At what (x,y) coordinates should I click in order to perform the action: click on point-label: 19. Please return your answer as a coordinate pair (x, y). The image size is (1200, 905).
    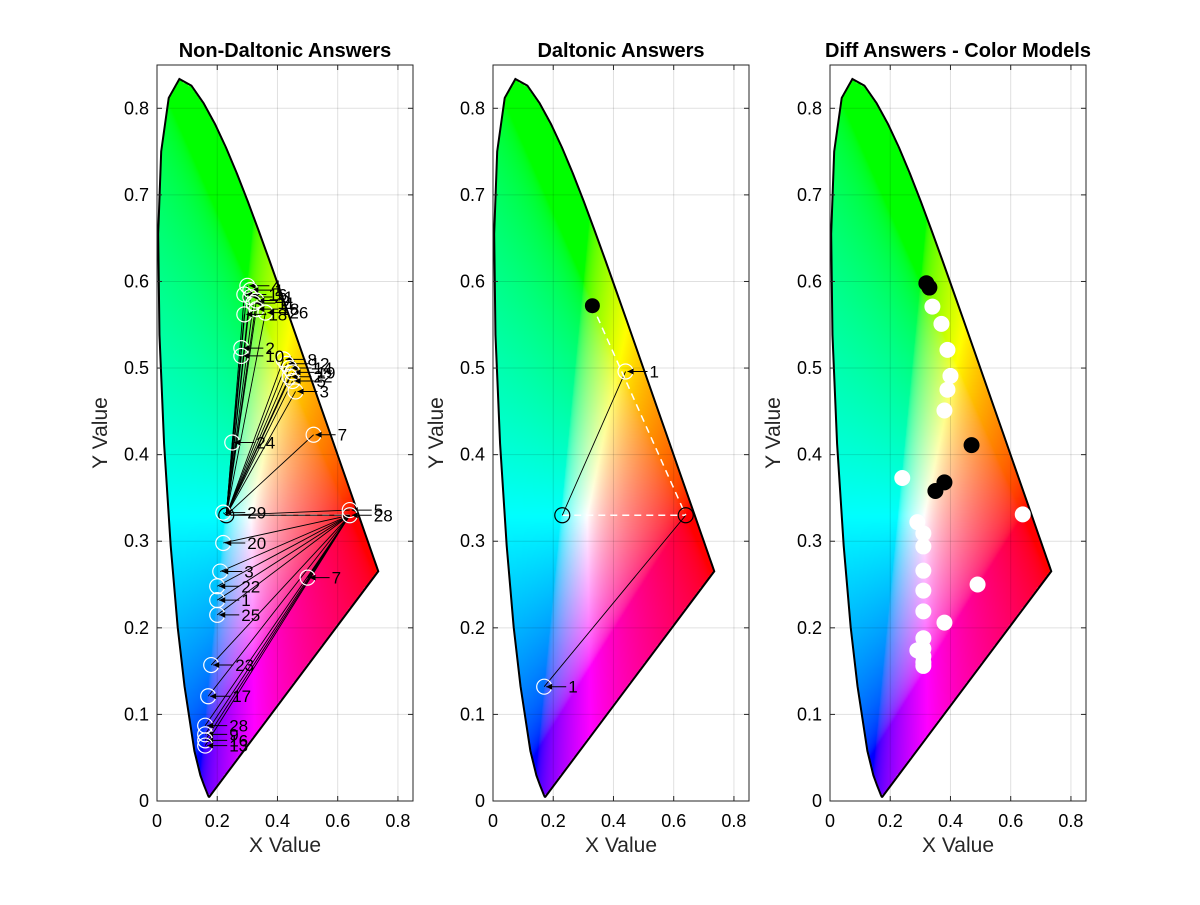
    Looking at the image, I should click on (326, 372).